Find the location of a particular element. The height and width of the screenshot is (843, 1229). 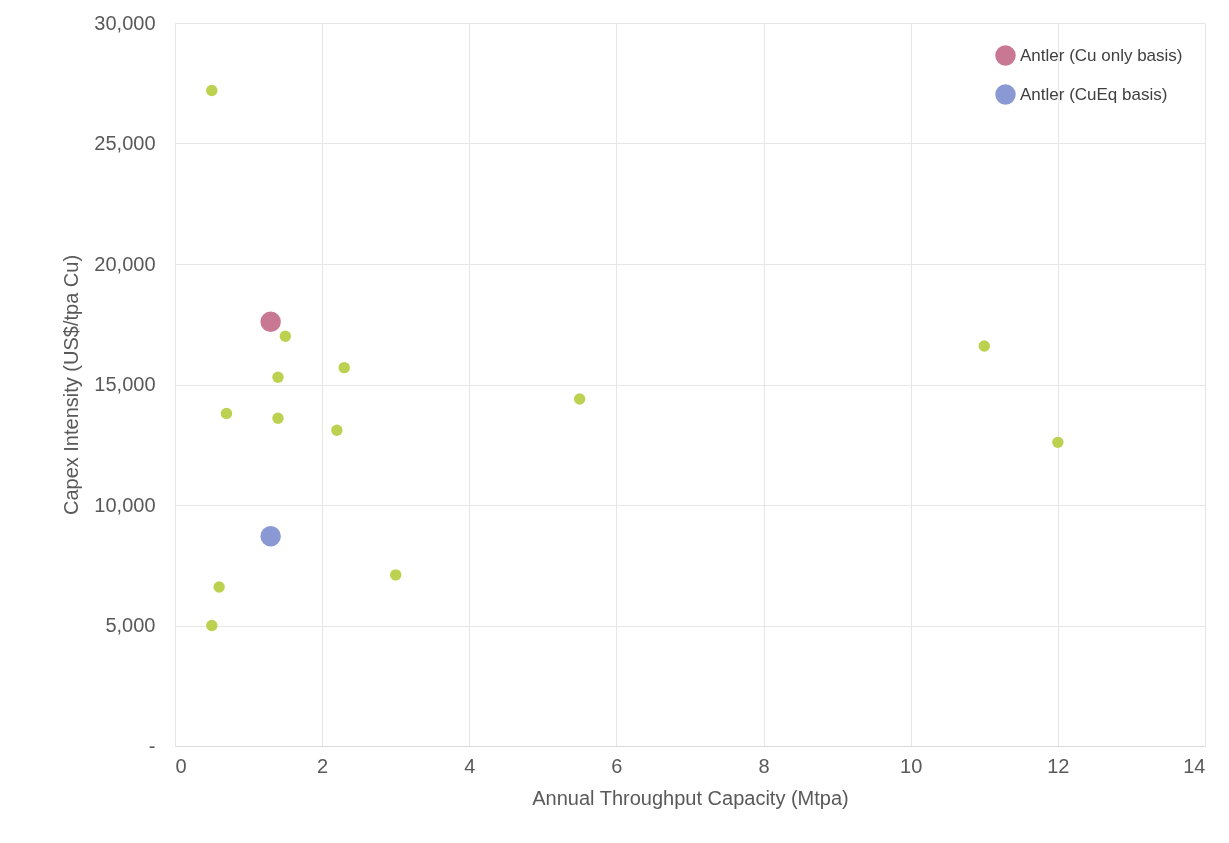

x-tick-label: 10 is located at coordinates (911, 765).